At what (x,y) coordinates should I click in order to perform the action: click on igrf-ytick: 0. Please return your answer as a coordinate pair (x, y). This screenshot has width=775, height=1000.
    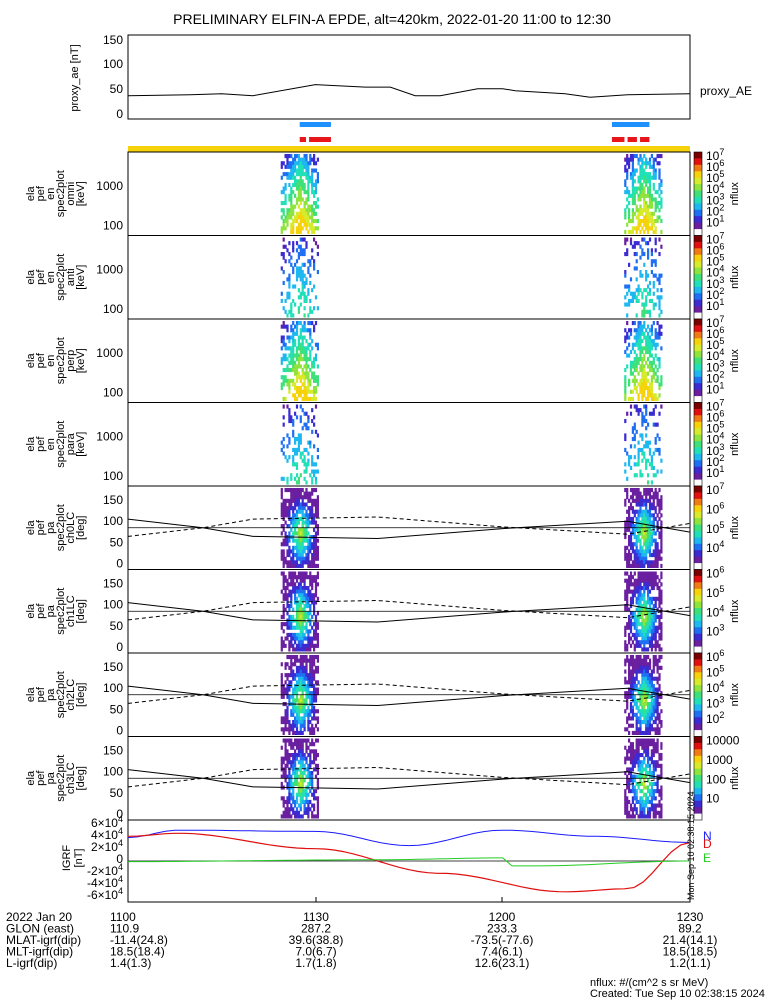
    Looking at the image, I should click on (119, 859).